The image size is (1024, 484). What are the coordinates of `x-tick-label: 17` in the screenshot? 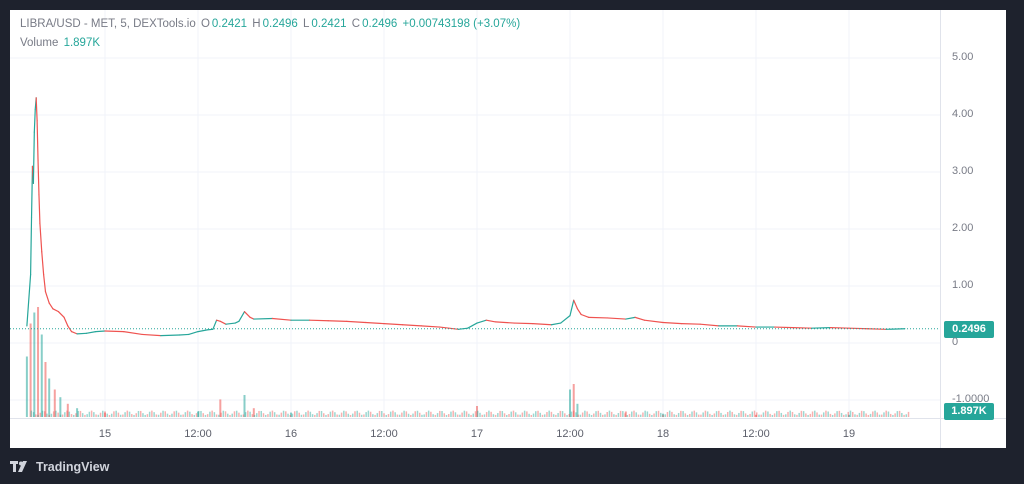 It's located at (477, 434).